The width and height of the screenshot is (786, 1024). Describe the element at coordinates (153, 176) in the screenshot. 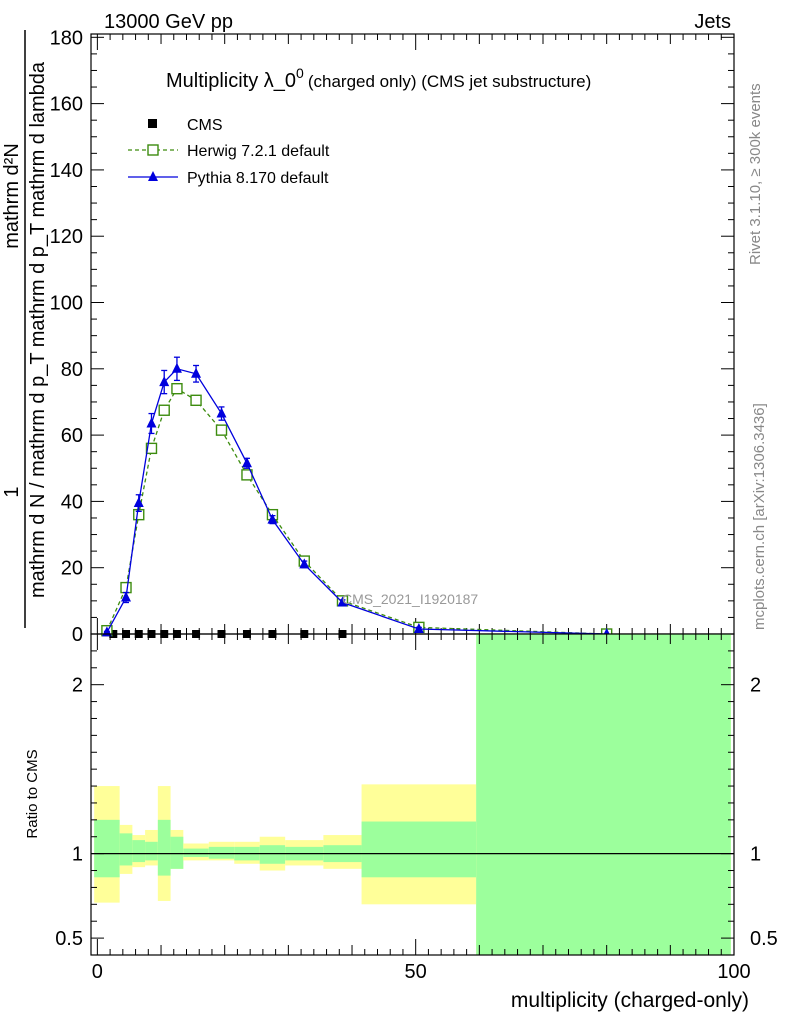

I see `legend-pythia-marker` at that location.